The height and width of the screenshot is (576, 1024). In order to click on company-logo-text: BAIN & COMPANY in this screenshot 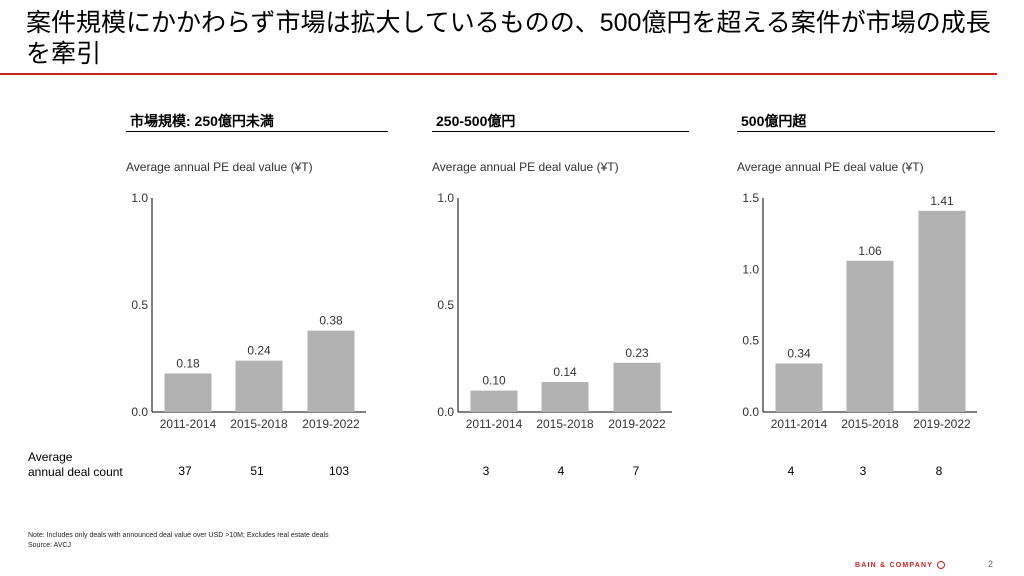, I will do `click(894, 565)`.